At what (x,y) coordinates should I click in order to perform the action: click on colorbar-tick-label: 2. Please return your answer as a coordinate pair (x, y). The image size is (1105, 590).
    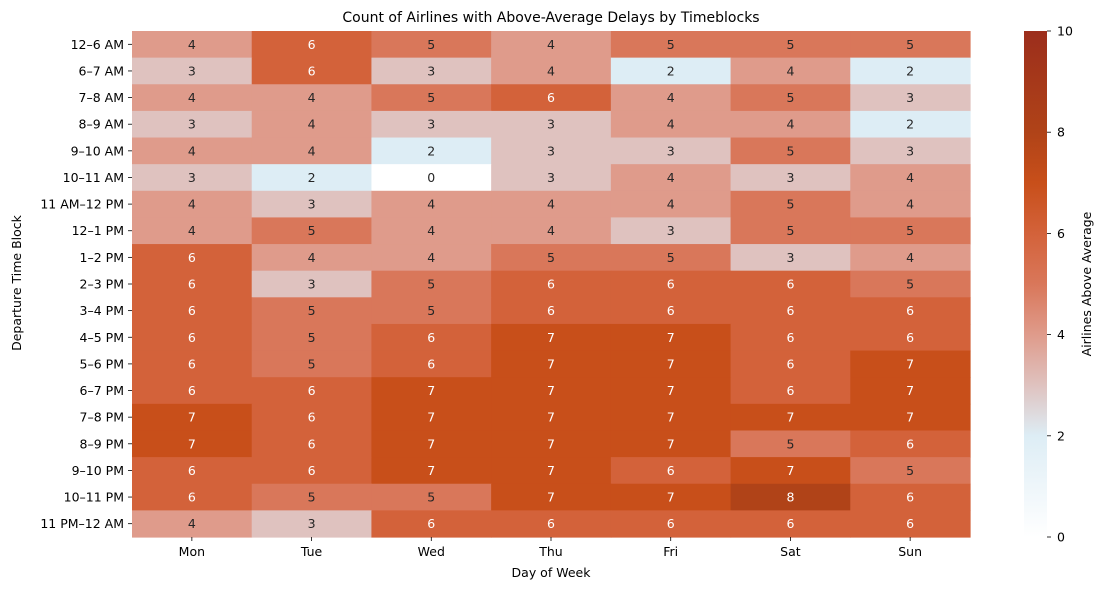
    Looking at the image, I should click on (1061, 435).